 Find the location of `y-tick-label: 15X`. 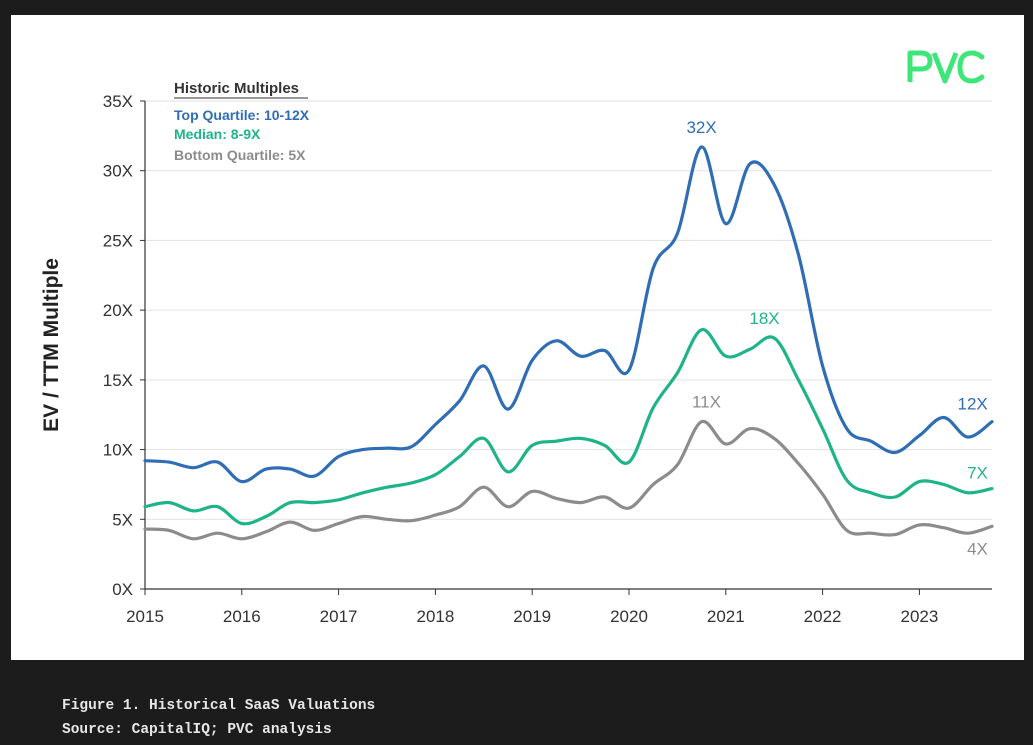

y-tick-label: 15X is located at coordinates (118, 380).